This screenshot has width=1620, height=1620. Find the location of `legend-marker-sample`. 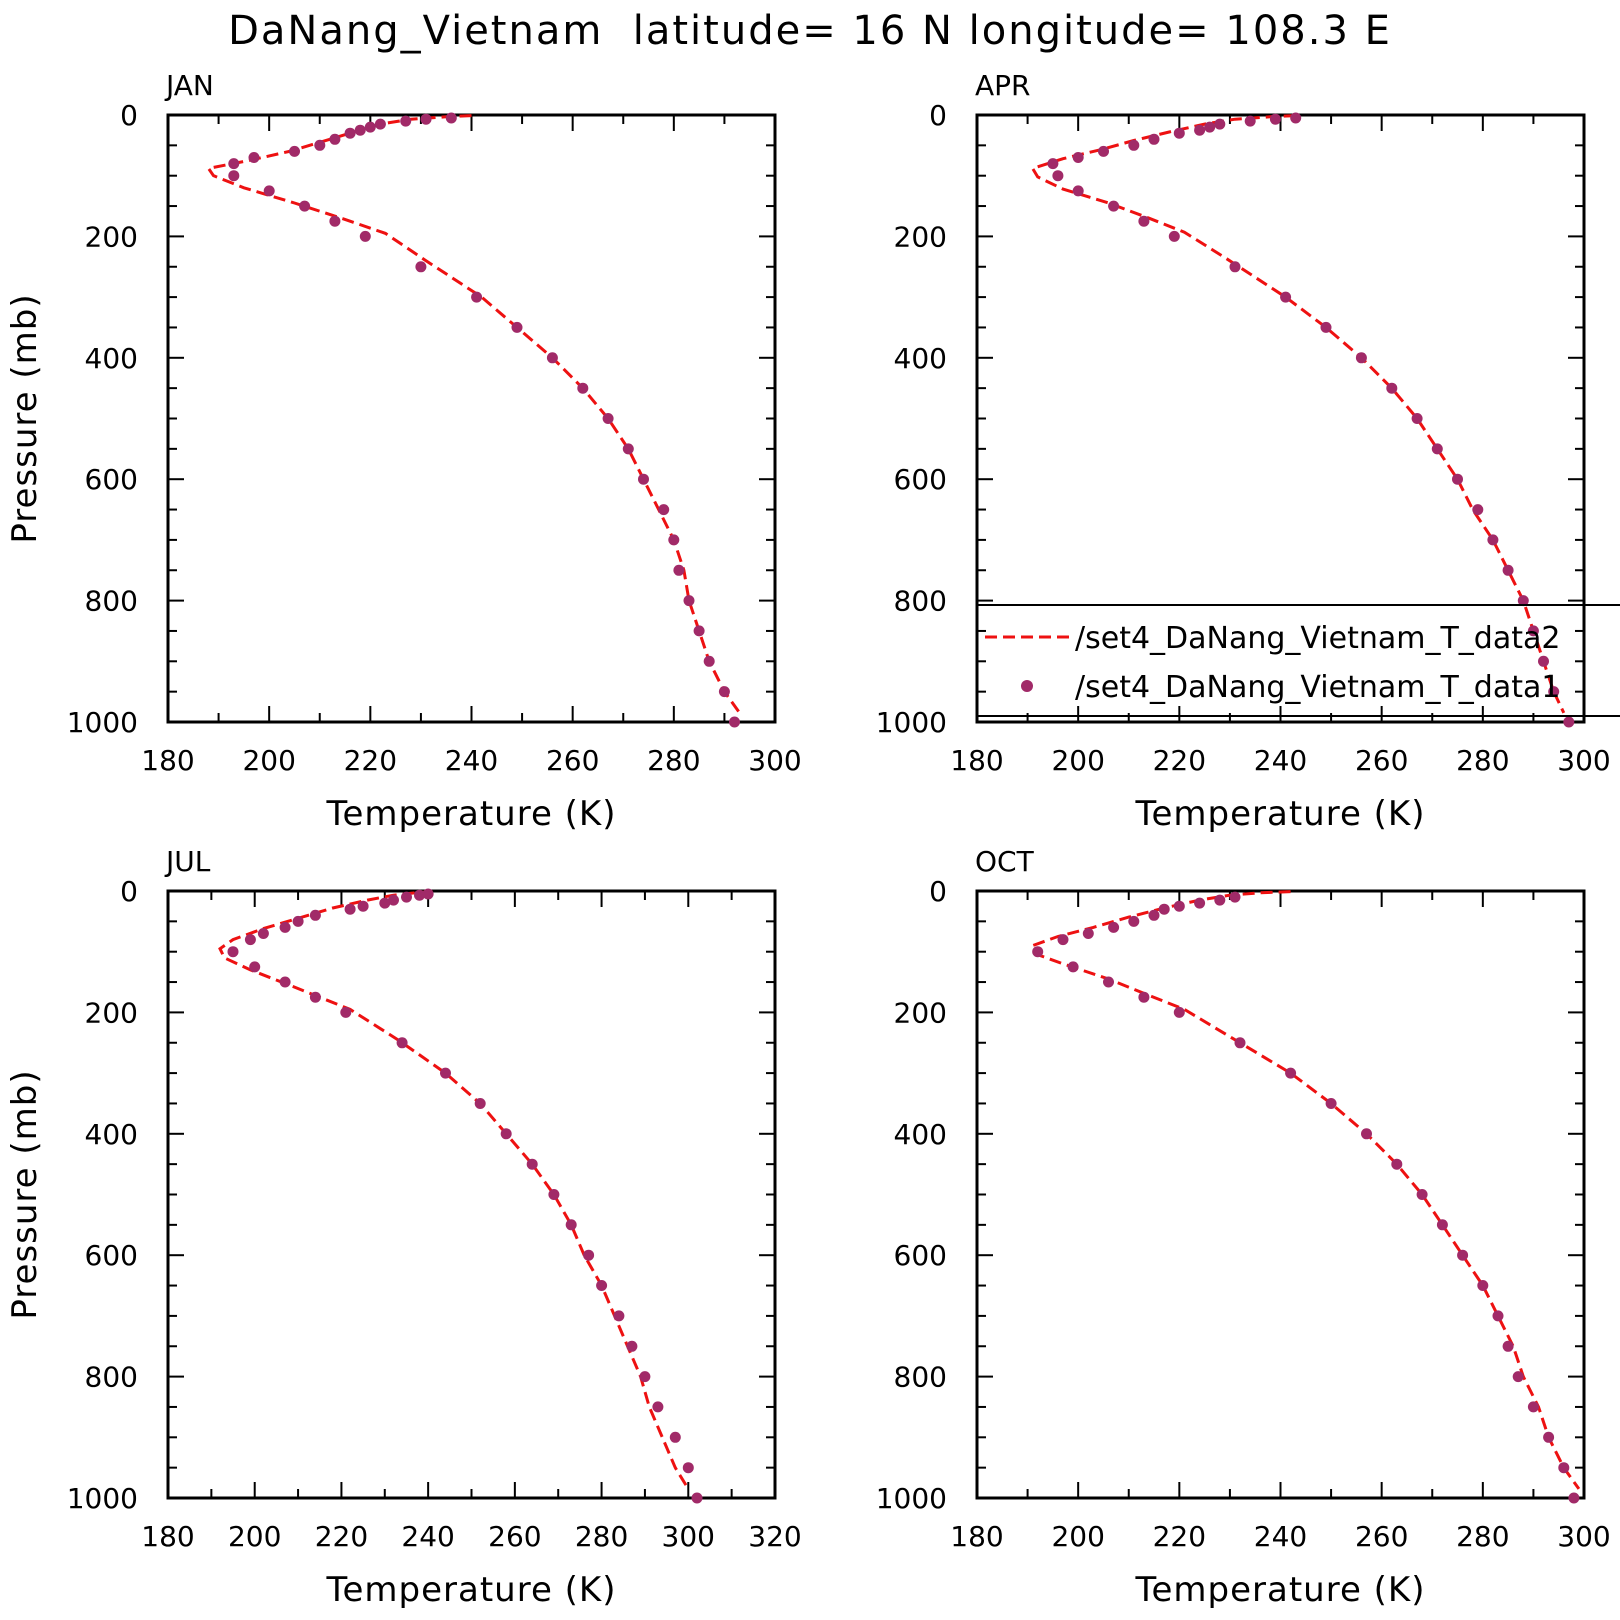

legend-marker-sample is located at coordinates (1027, 686).